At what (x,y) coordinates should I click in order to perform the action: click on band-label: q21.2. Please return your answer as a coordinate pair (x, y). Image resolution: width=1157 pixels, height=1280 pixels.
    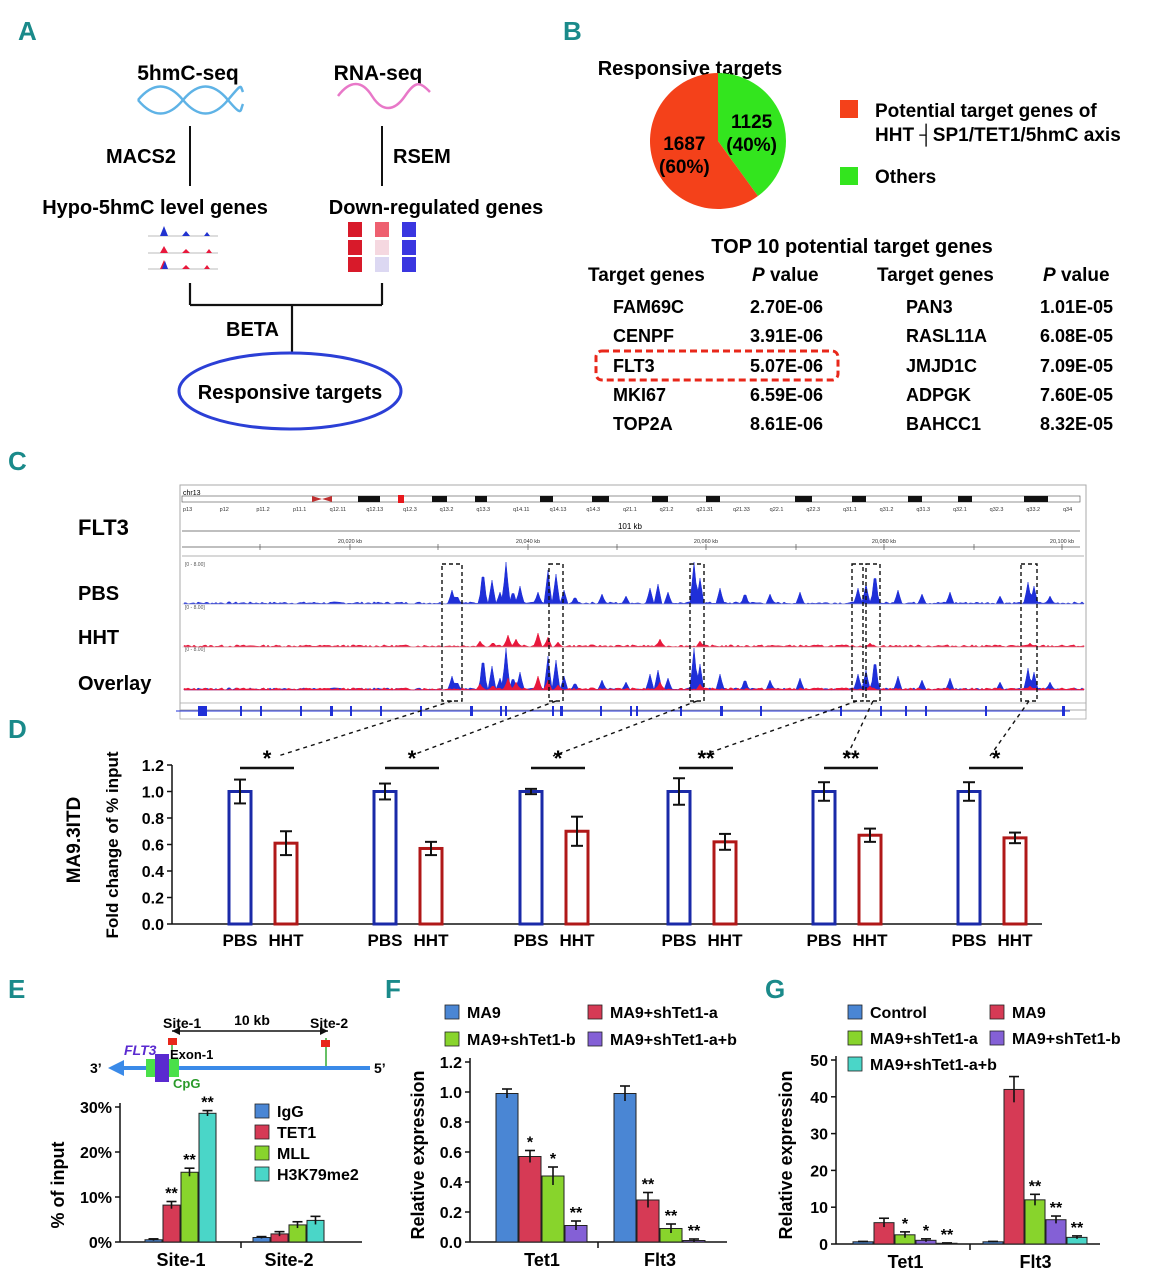
    Looking at the image, I should click on (667, 510).